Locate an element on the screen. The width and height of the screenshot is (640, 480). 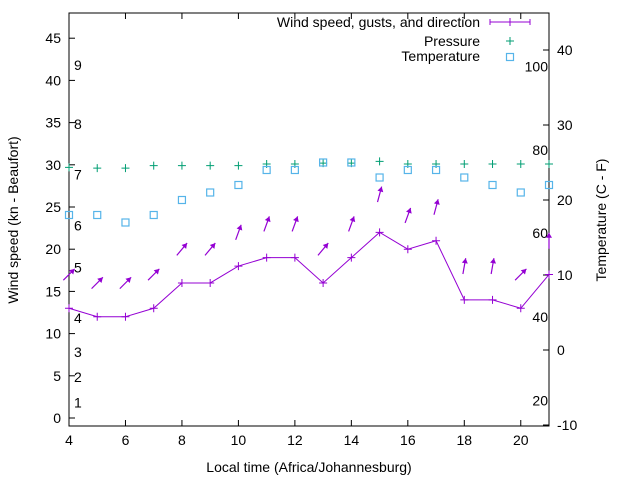
beaufort-label: 2 is located at coordinates (78, 377).